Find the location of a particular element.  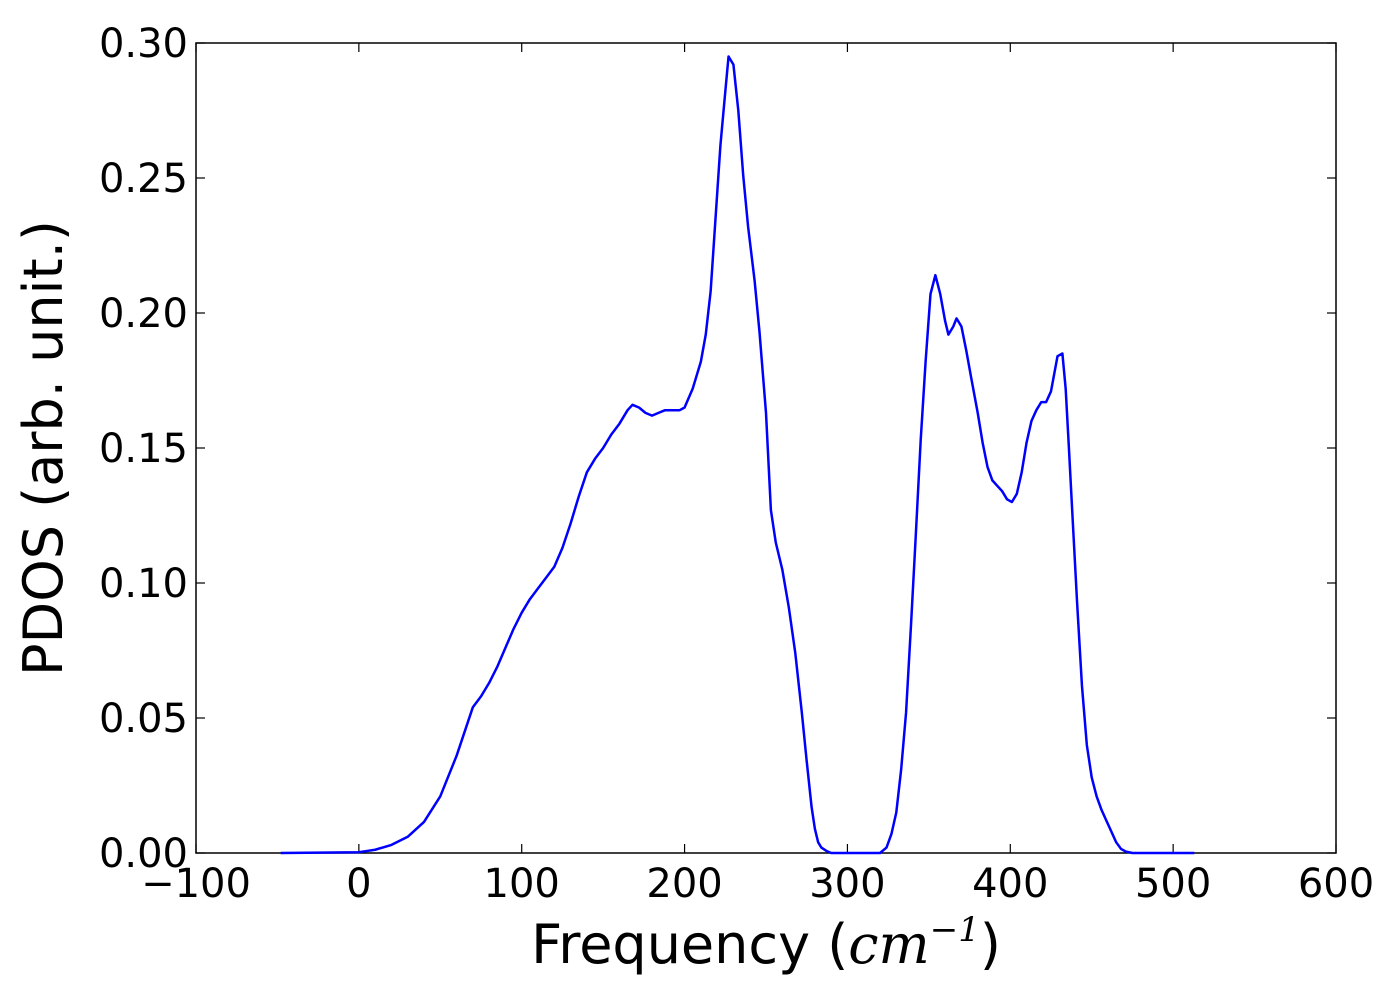

x-tick-label: 500 is located at coordinates (1173, 884).